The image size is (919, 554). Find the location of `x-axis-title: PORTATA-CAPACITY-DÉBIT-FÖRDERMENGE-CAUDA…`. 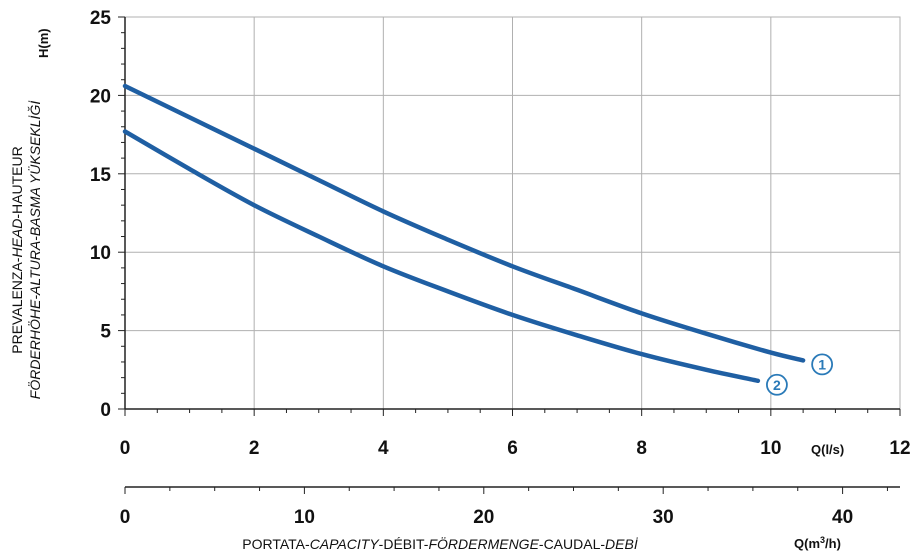

x-axis-title: PORTATA-CAPACITY-DÉBIT-FÖRDERMENGE-CAUDA… is located at coordinates (440, 543).